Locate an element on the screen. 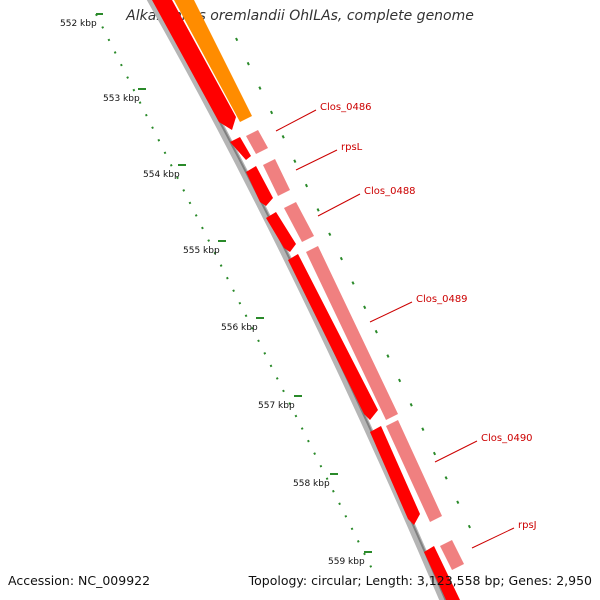 This screenshot has width=600, height=600. scale-tick-label: 559 kbp is located at coordinates (346, 562).